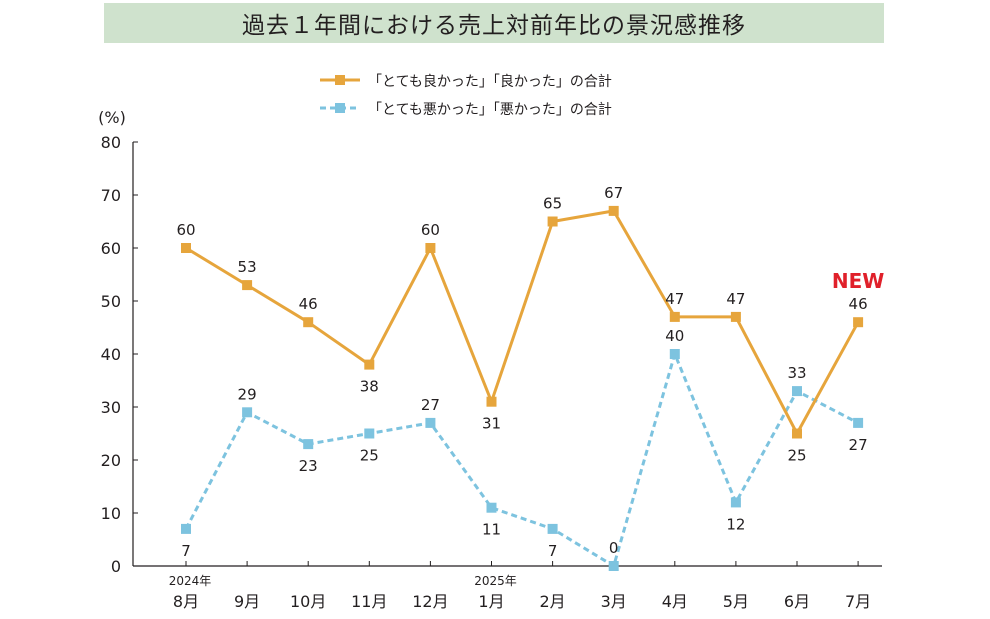 The height and width of the screenshot is (619, 990). What do you see at coordinates (796, 373) in the screenshot?
I see `bad-data-label: 33` at bounding box center [796, 373].